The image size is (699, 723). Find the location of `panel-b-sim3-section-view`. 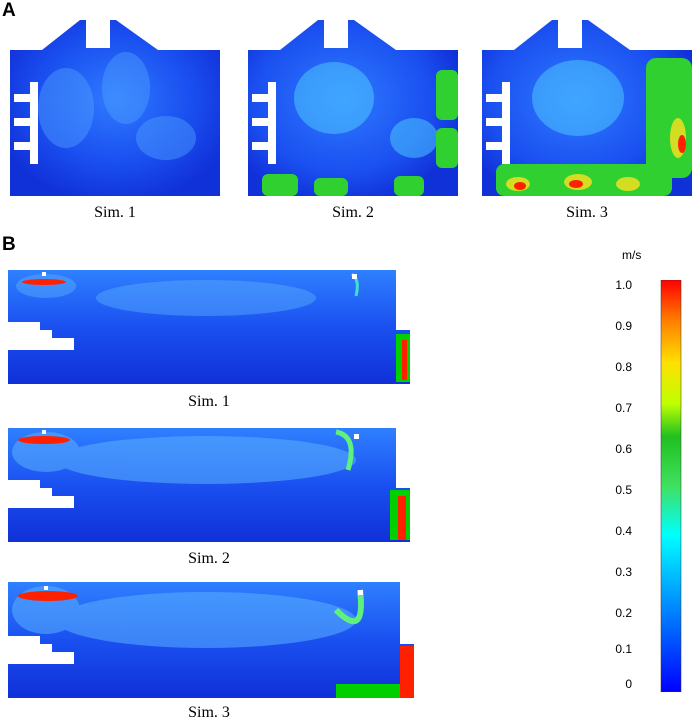

panel-b-sim3-section-view is located at coordinates (211, 640).